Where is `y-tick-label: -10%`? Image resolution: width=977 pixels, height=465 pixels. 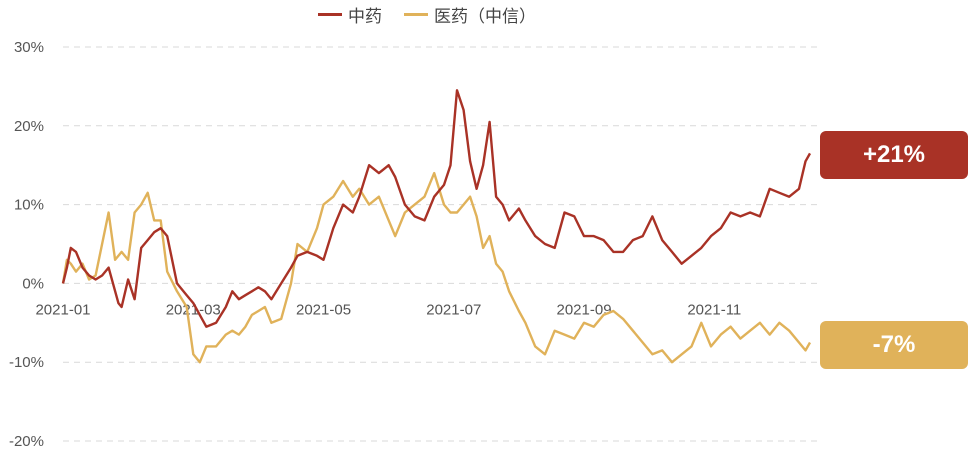
y-tick-label: -10% is located at coordinates (26, 362).